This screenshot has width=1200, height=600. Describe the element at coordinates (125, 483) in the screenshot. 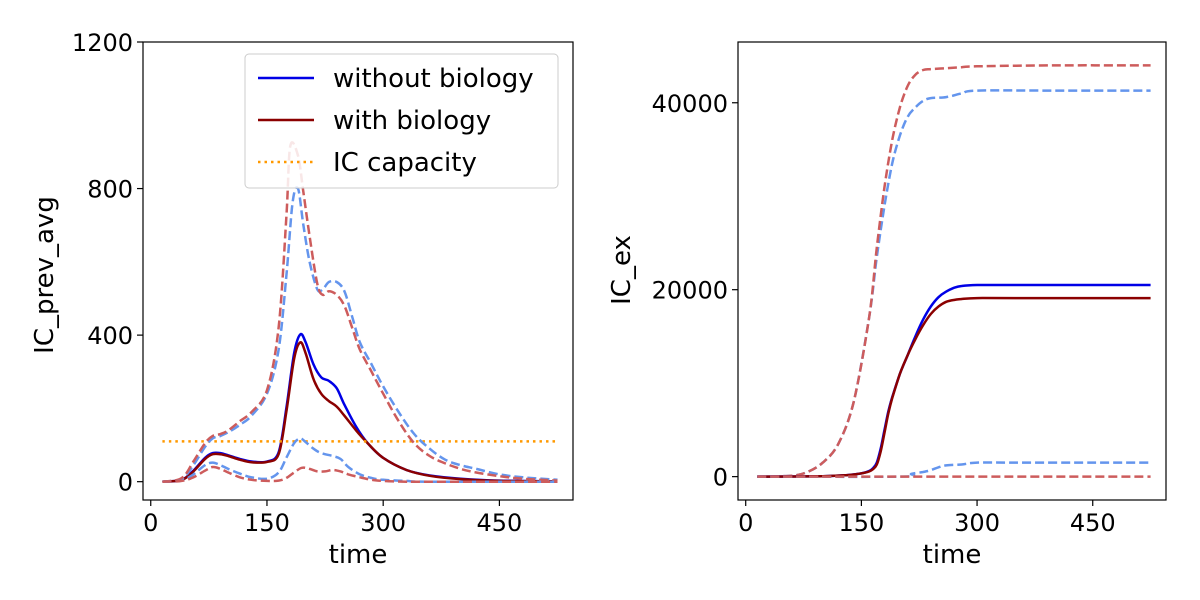

I see `chart0-y-tick-label: 0` at that location.